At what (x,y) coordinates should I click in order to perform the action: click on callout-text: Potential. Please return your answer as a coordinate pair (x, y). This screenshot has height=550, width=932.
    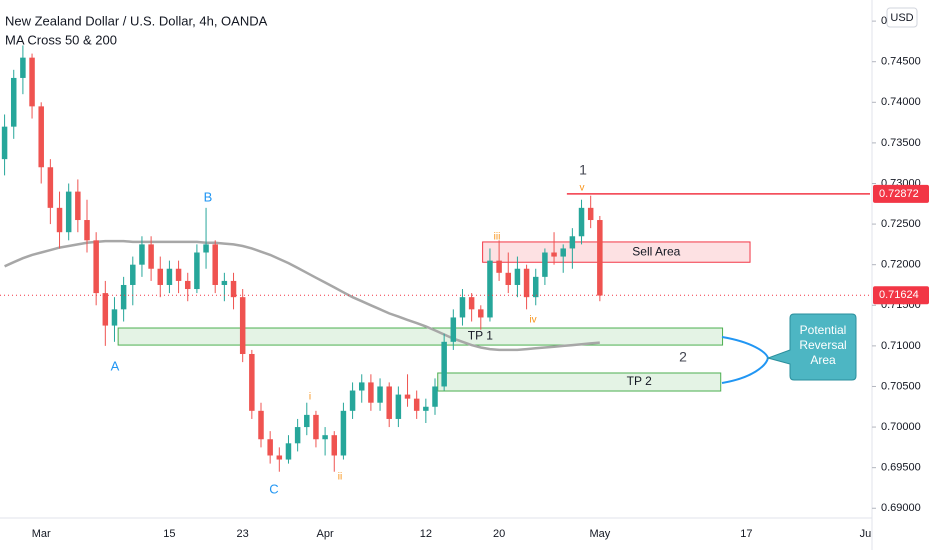
    Looking at the image, I should click on (823, 330).